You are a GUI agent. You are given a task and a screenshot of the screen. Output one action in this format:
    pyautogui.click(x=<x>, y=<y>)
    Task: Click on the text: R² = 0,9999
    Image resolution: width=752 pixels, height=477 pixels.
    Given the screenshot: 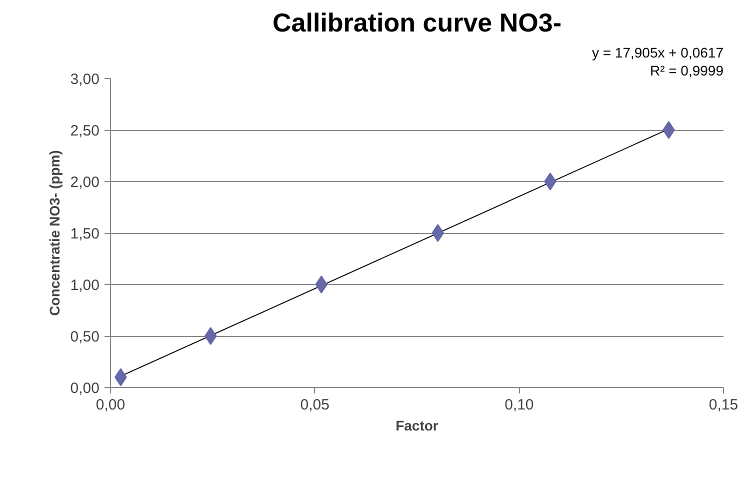 What is the action you would take?
    pyautogui.click(x=687, y=70)
    